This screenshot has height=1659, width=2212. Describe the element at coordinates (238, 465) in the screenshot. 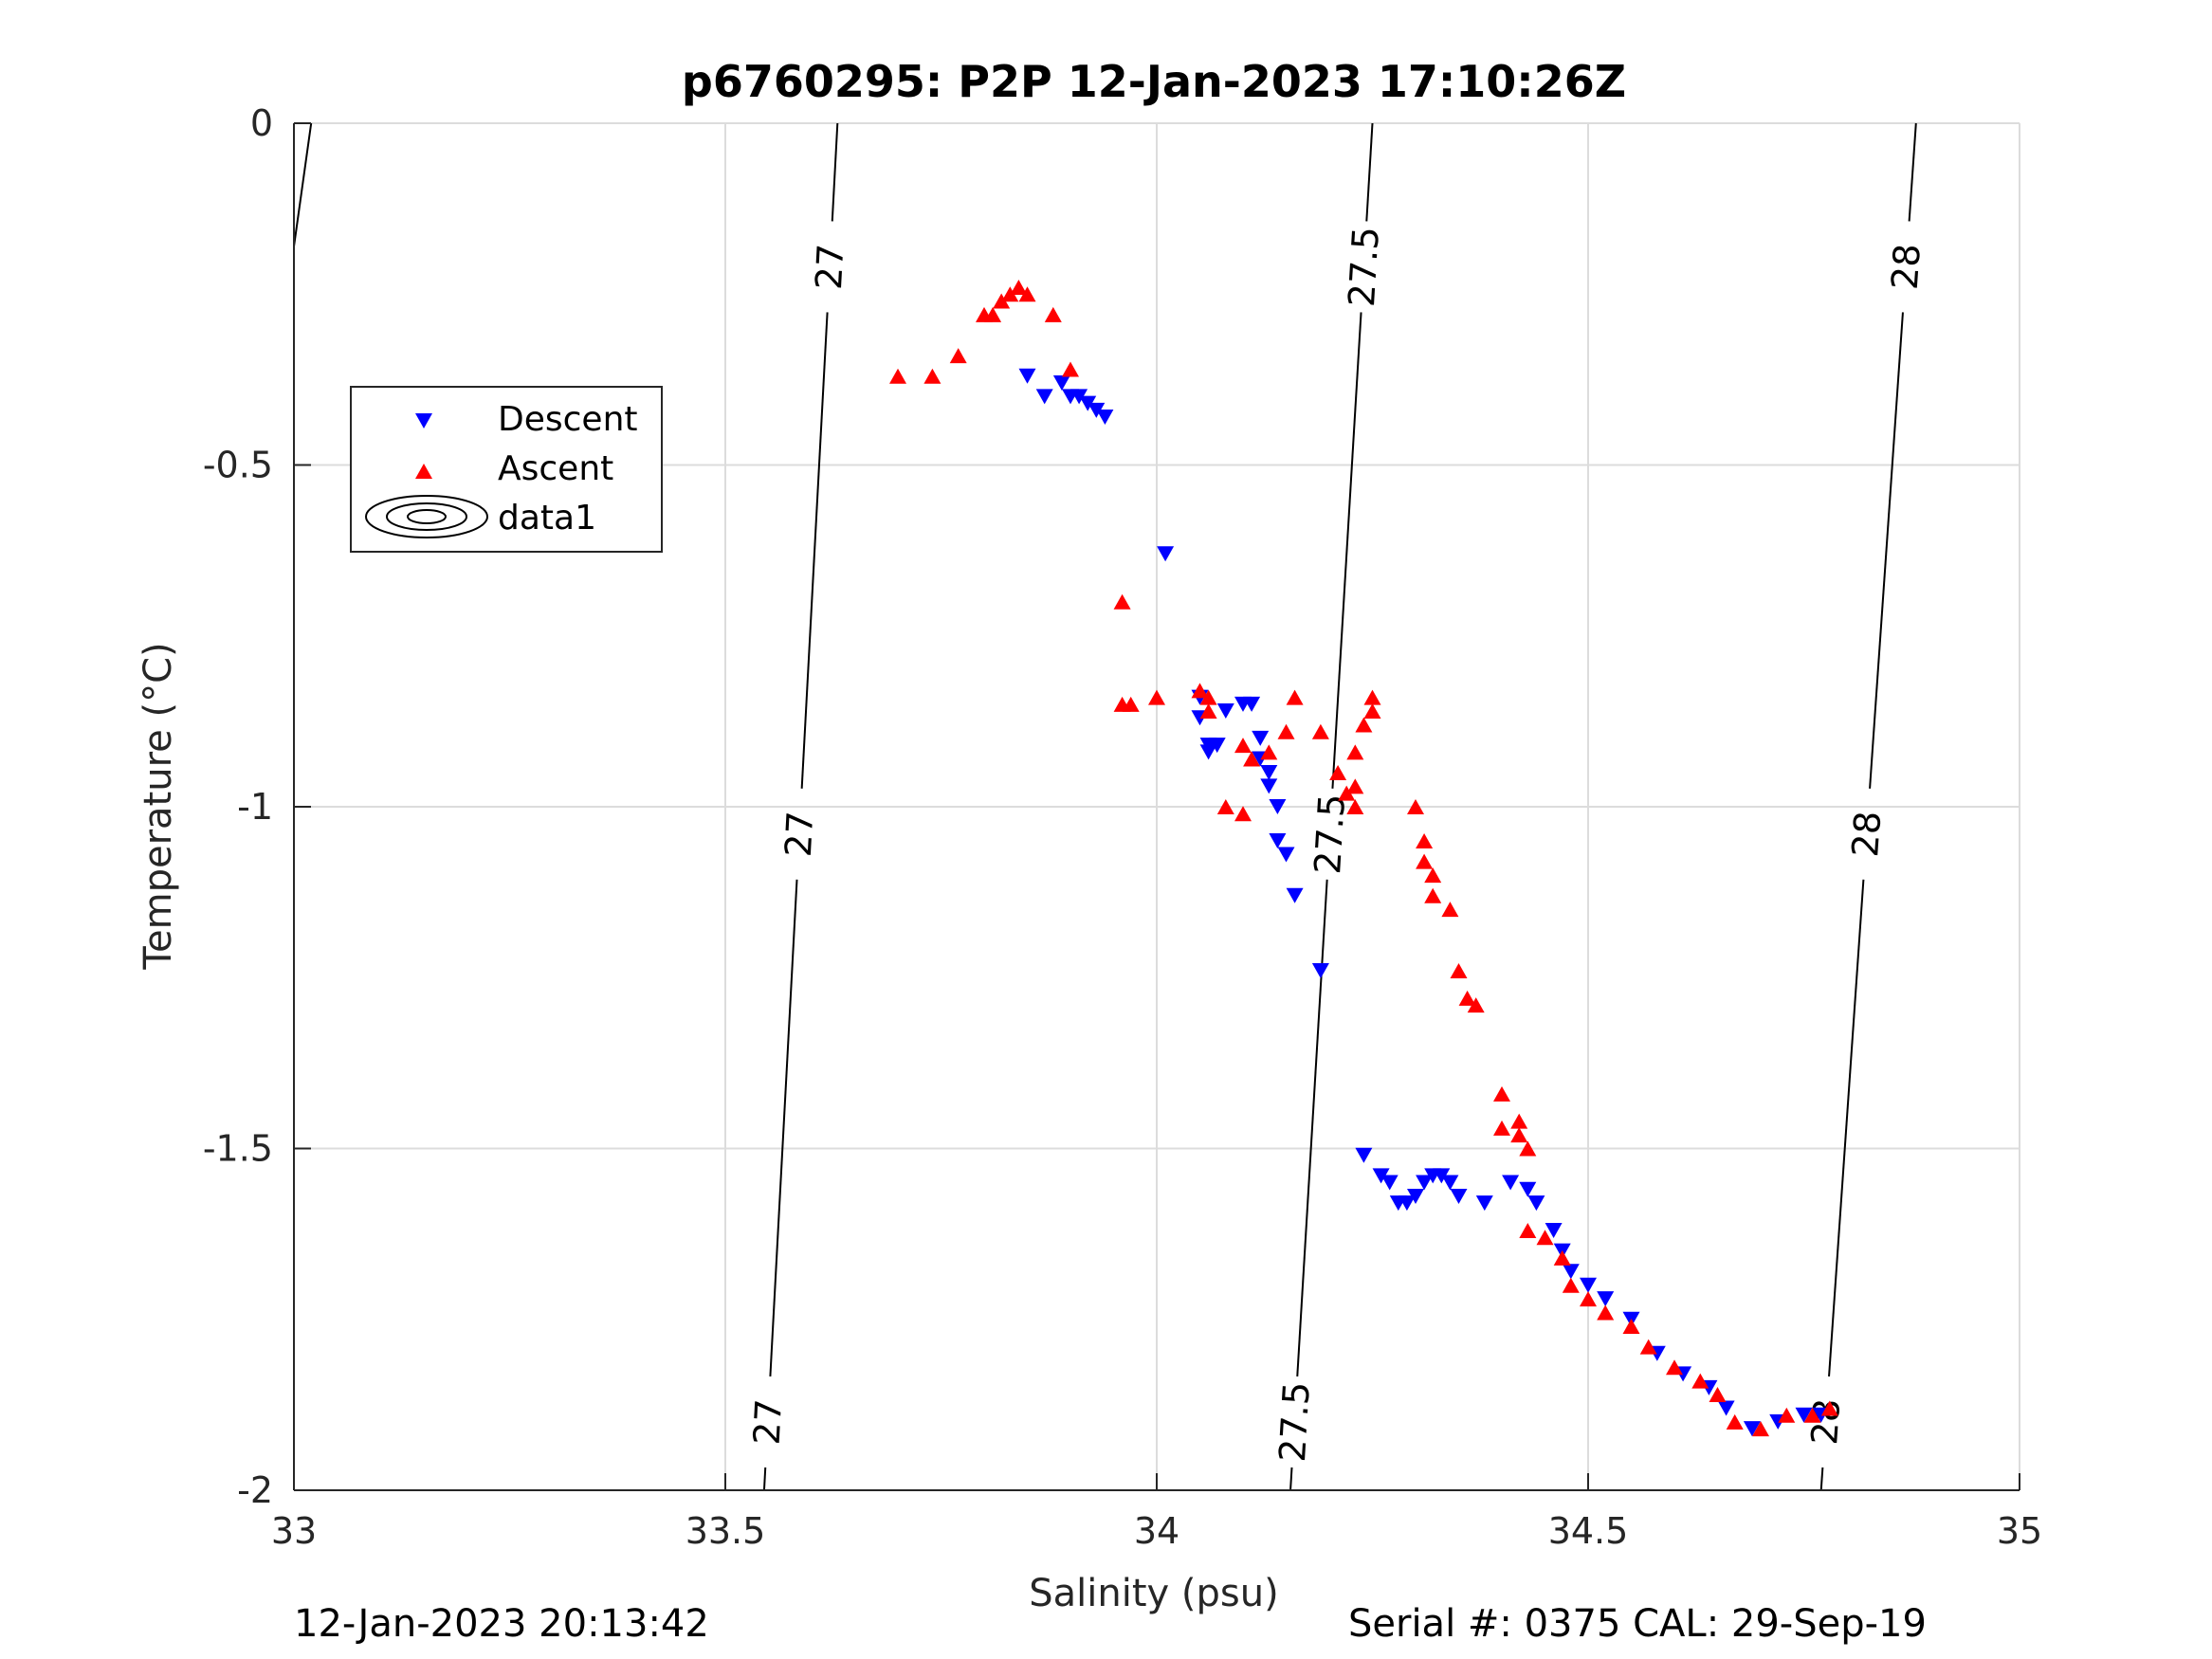

I see `y-tick-label: -0.5` at that location.